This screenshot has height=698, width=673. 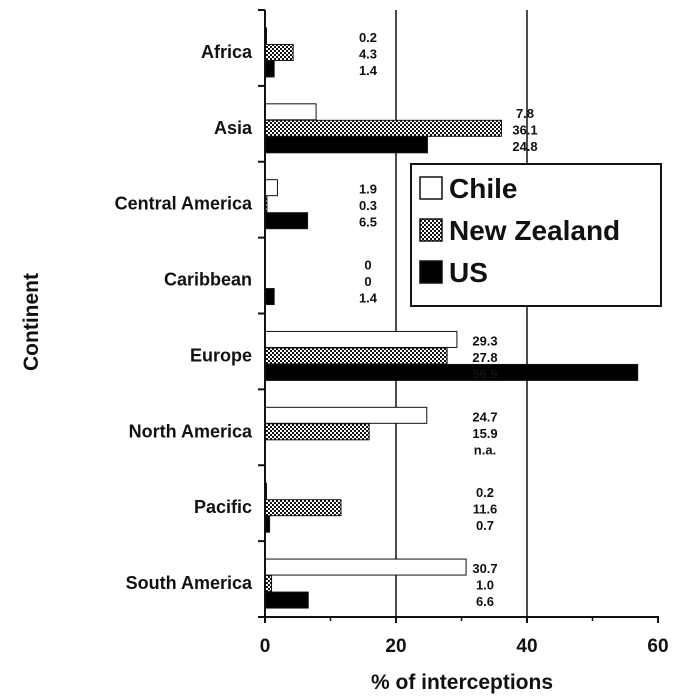 What do you see at coordinates (431, 188) in the screenshot?
I see `legend-swatch-chile` at bounding box center [431, 188].